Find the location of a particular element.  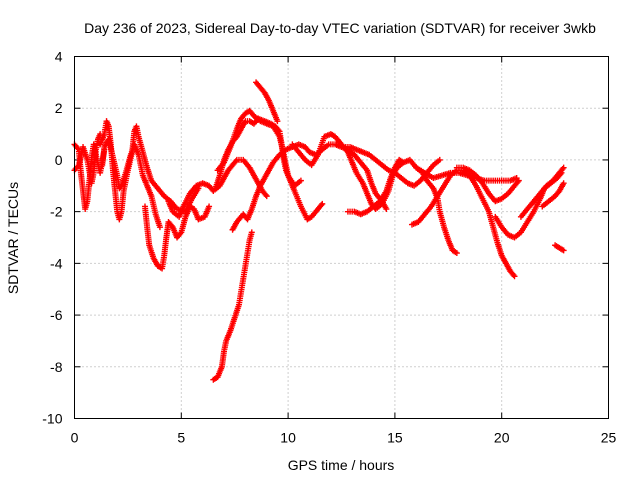

x-tick-label: 25 is located at coordinates (609, 438).